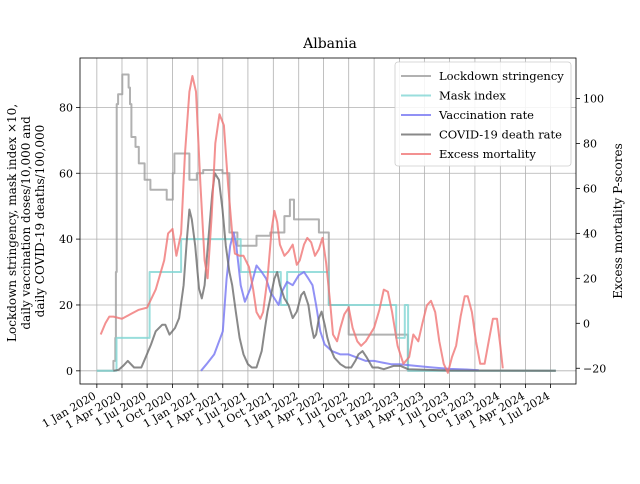 The image size is (640, 484). What do you see at coordinates (590, 143) in the screenshot?
I see `y-right-tick-label: 80` at bounding box center [590, 143].